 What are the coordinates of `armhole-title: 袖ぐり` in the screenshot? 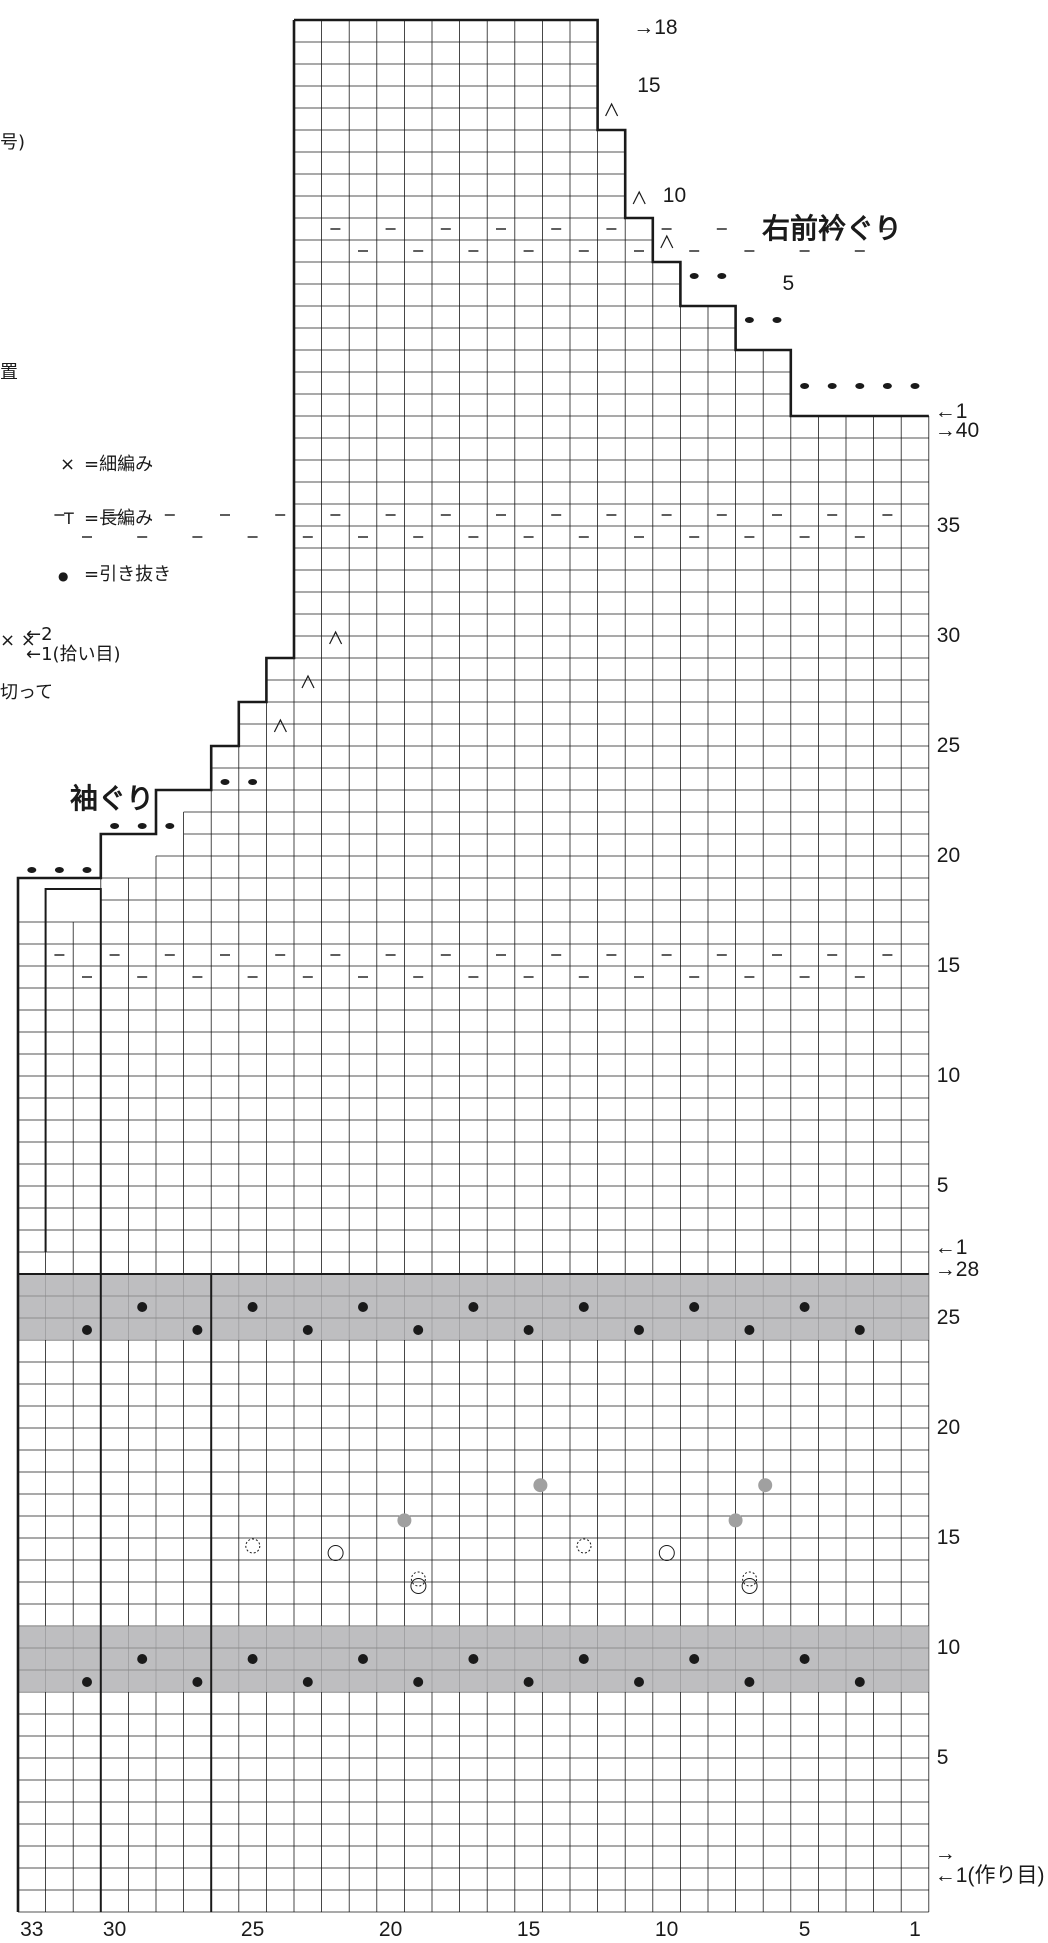 It's located at (112, 798).